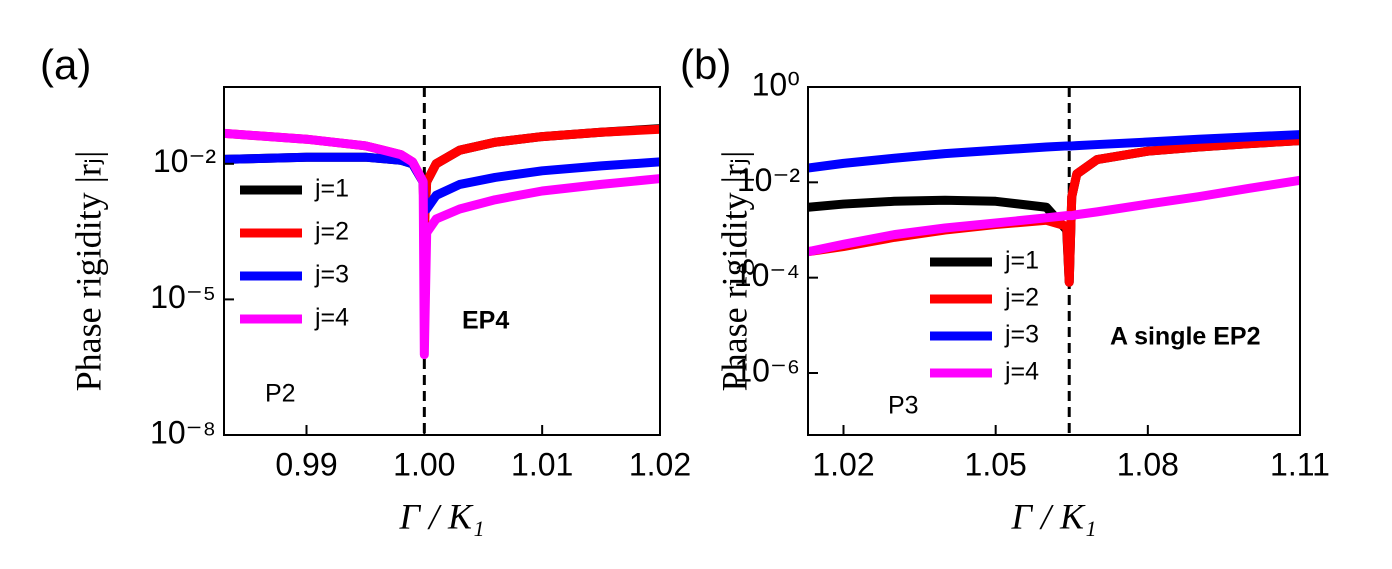 The width and height of the screenshot is (1392, 569). I want to click on annotation: P3, so click(903, 406).